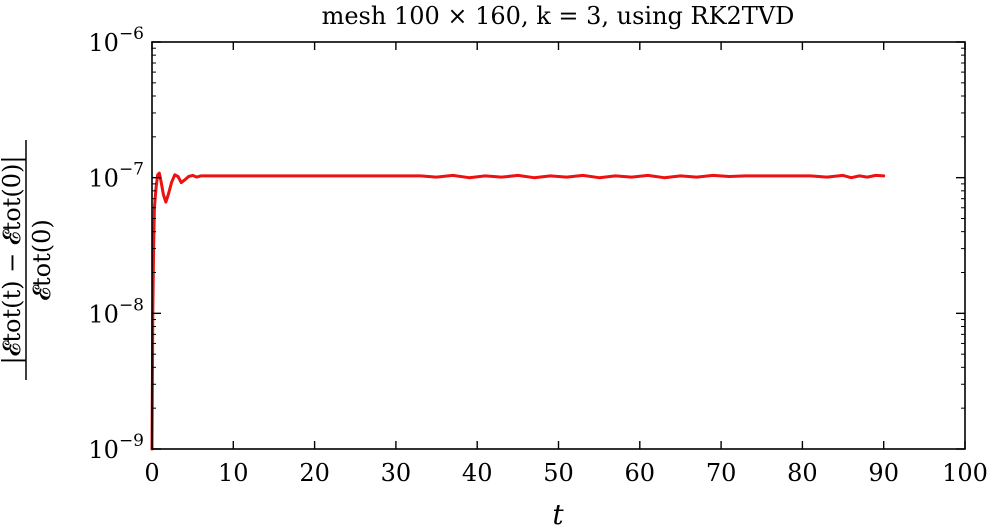 This screenshot has height=529, width=992. What do you see at coordinates (558, 513) in the screenshot?
I see `x-axis-label: t` at bounding box center [558, 513].